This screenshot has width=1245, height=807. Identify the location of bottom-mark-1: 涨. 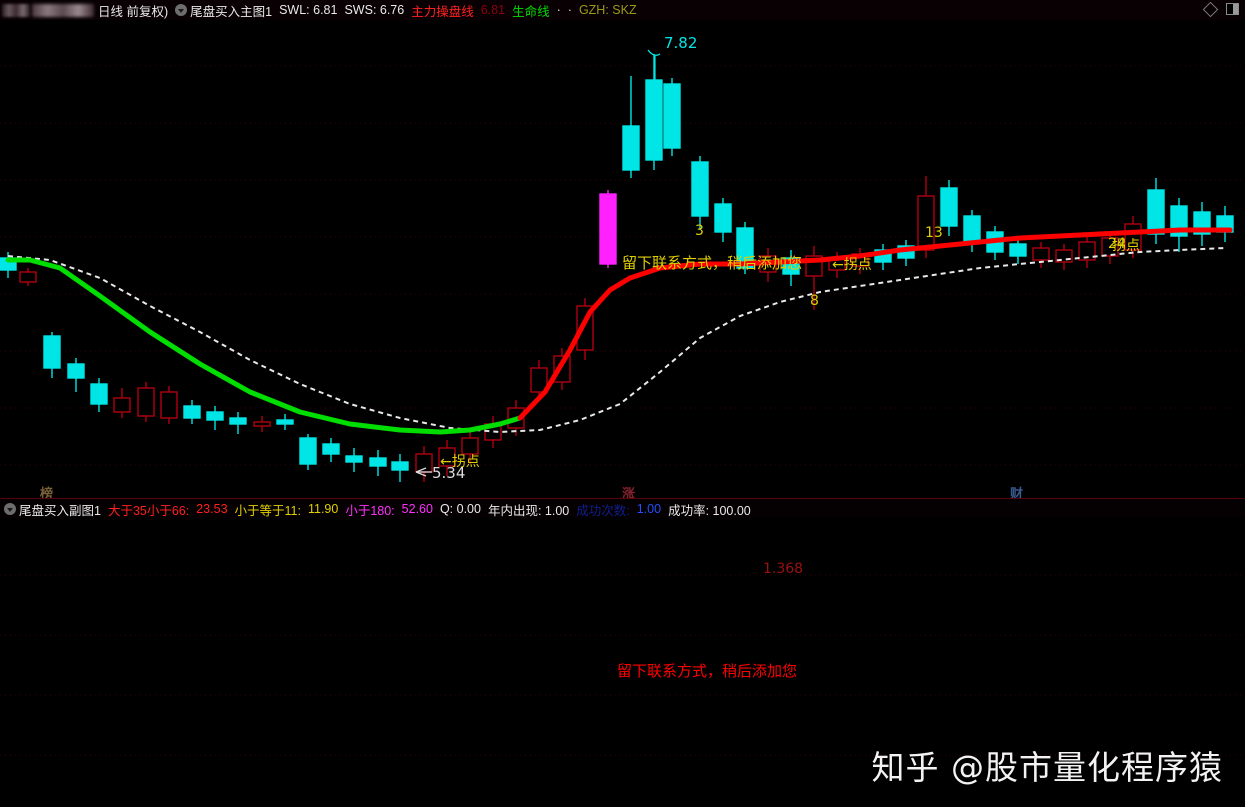
(629, 493).